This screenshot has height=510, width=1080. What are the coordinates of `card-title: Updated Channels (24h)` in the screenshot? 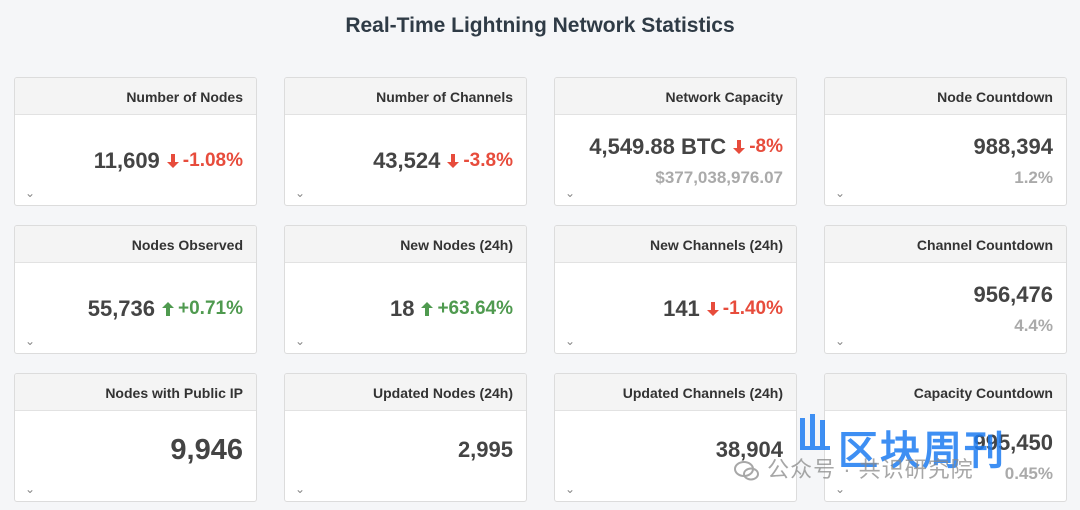 It's located at (675, 392).